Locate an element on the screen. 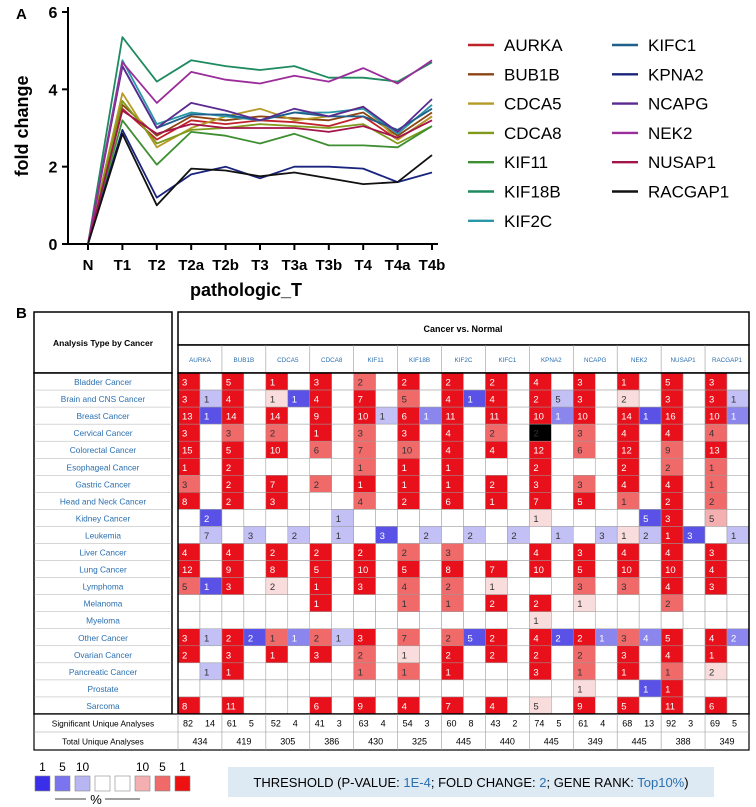  significant-down: 8 is located at coordinates (470, 724).